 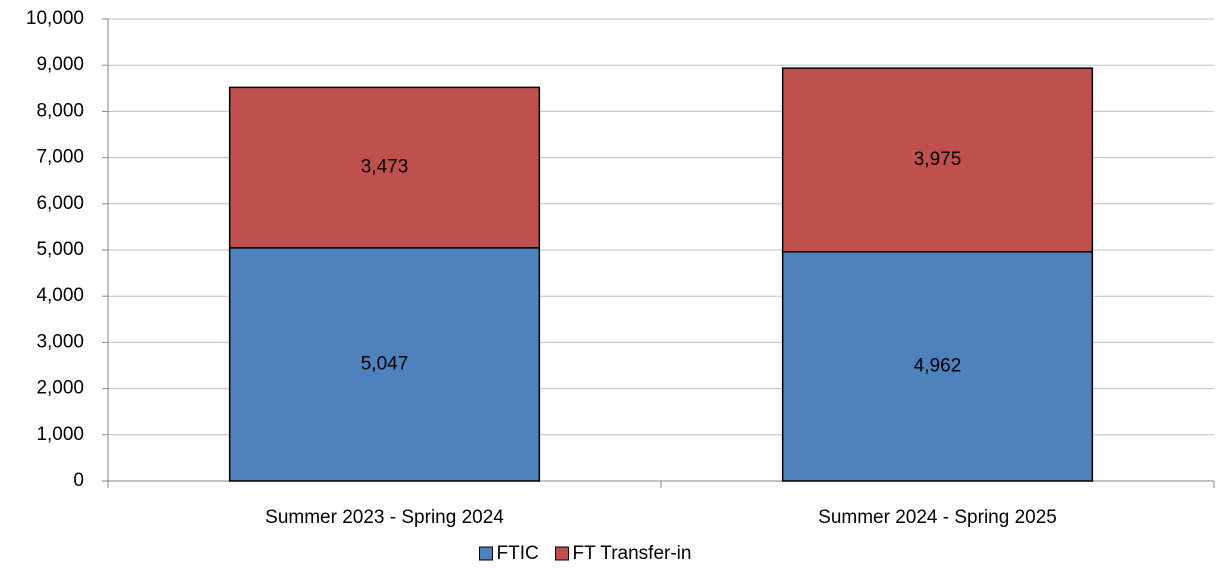 I want to click on y-tick-label: 4,000, so click(x=60, y=295).